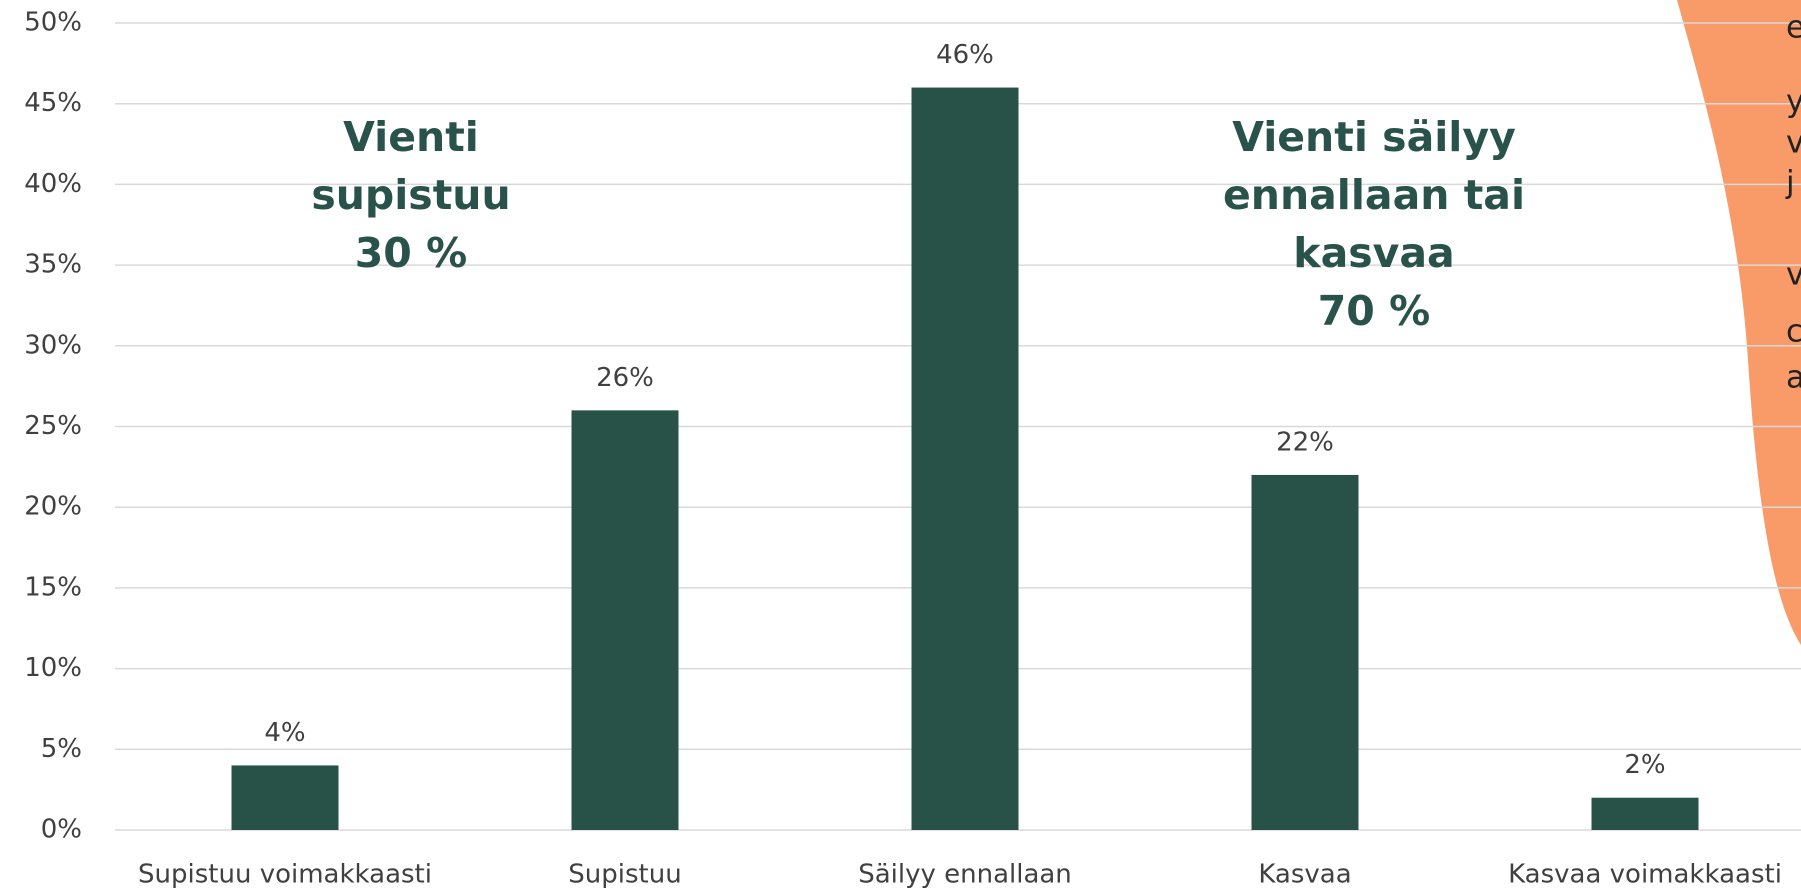 The image size is (1801, 891). Describe the element at coordinates (1790, 183) in the screenshot. I see `side-text: j` at that location.